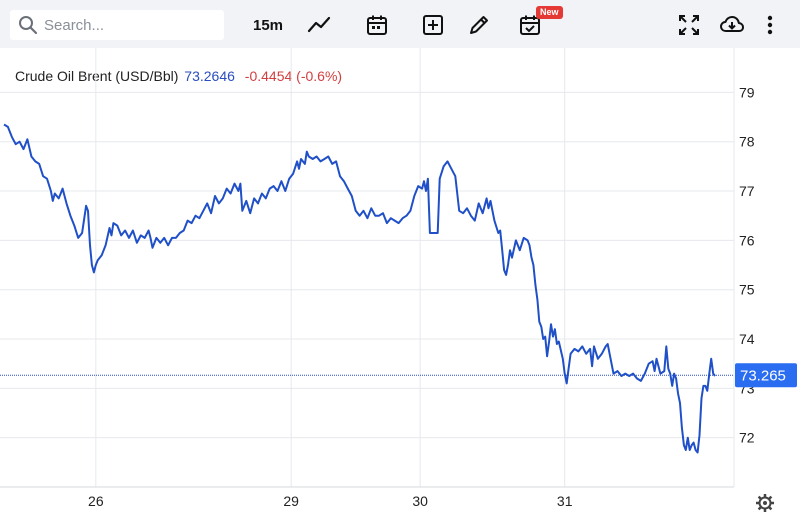 This screenshot has height=515, width=800. I want to click on new-badge: New, so click(549, 12).